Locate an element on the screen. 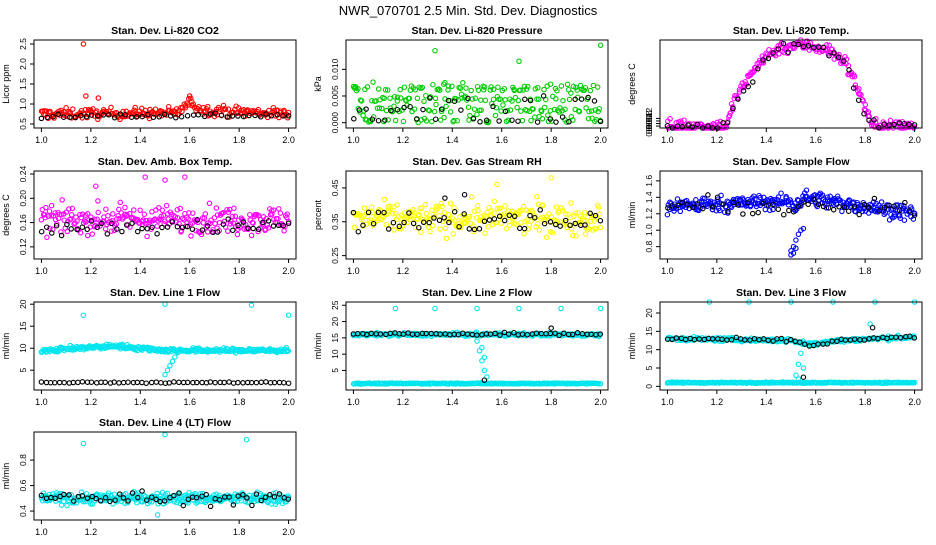  x-tick-label: 1.4 is located at coordinates (766, 140).